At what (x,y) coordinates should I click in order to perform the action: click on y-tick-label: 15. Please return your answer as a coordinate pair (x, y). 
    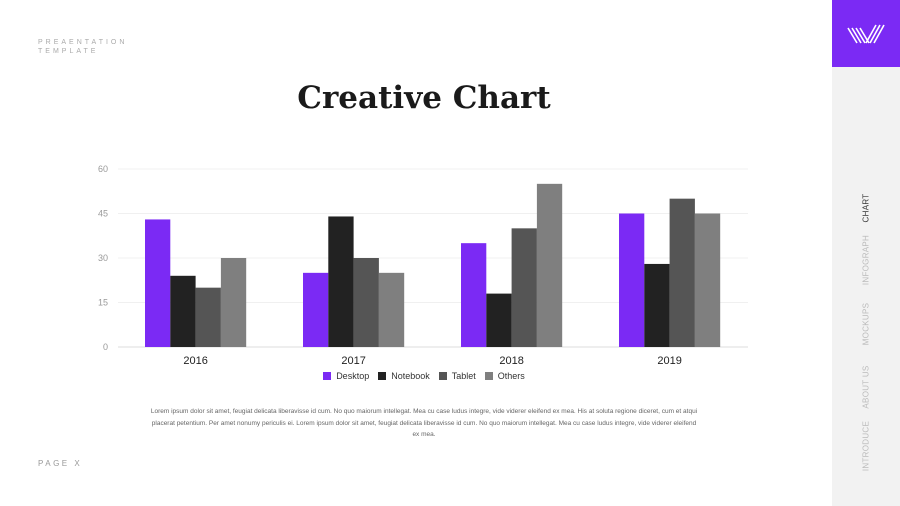
    Looking at the image, I should click on (103, 303).